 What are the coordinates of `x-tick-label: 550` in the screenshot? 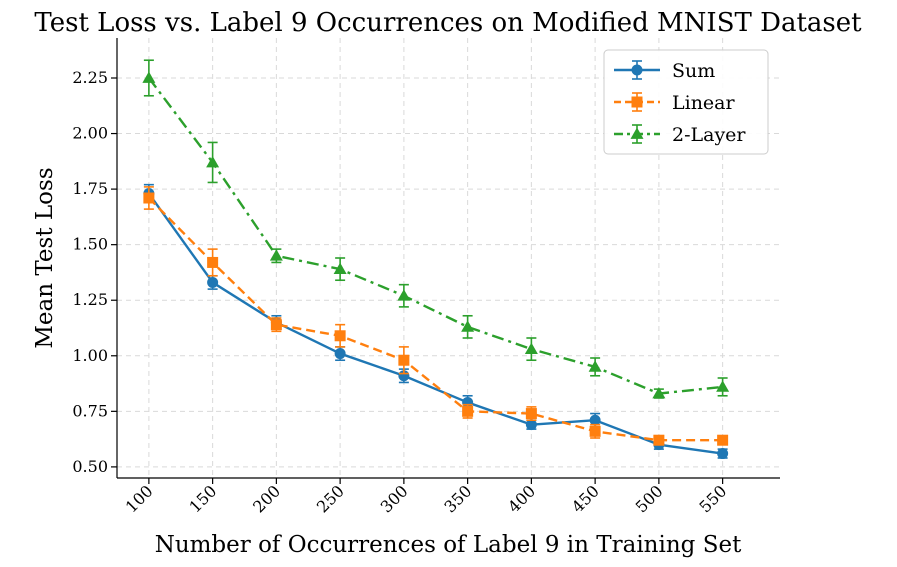 It's located at (712, 498).